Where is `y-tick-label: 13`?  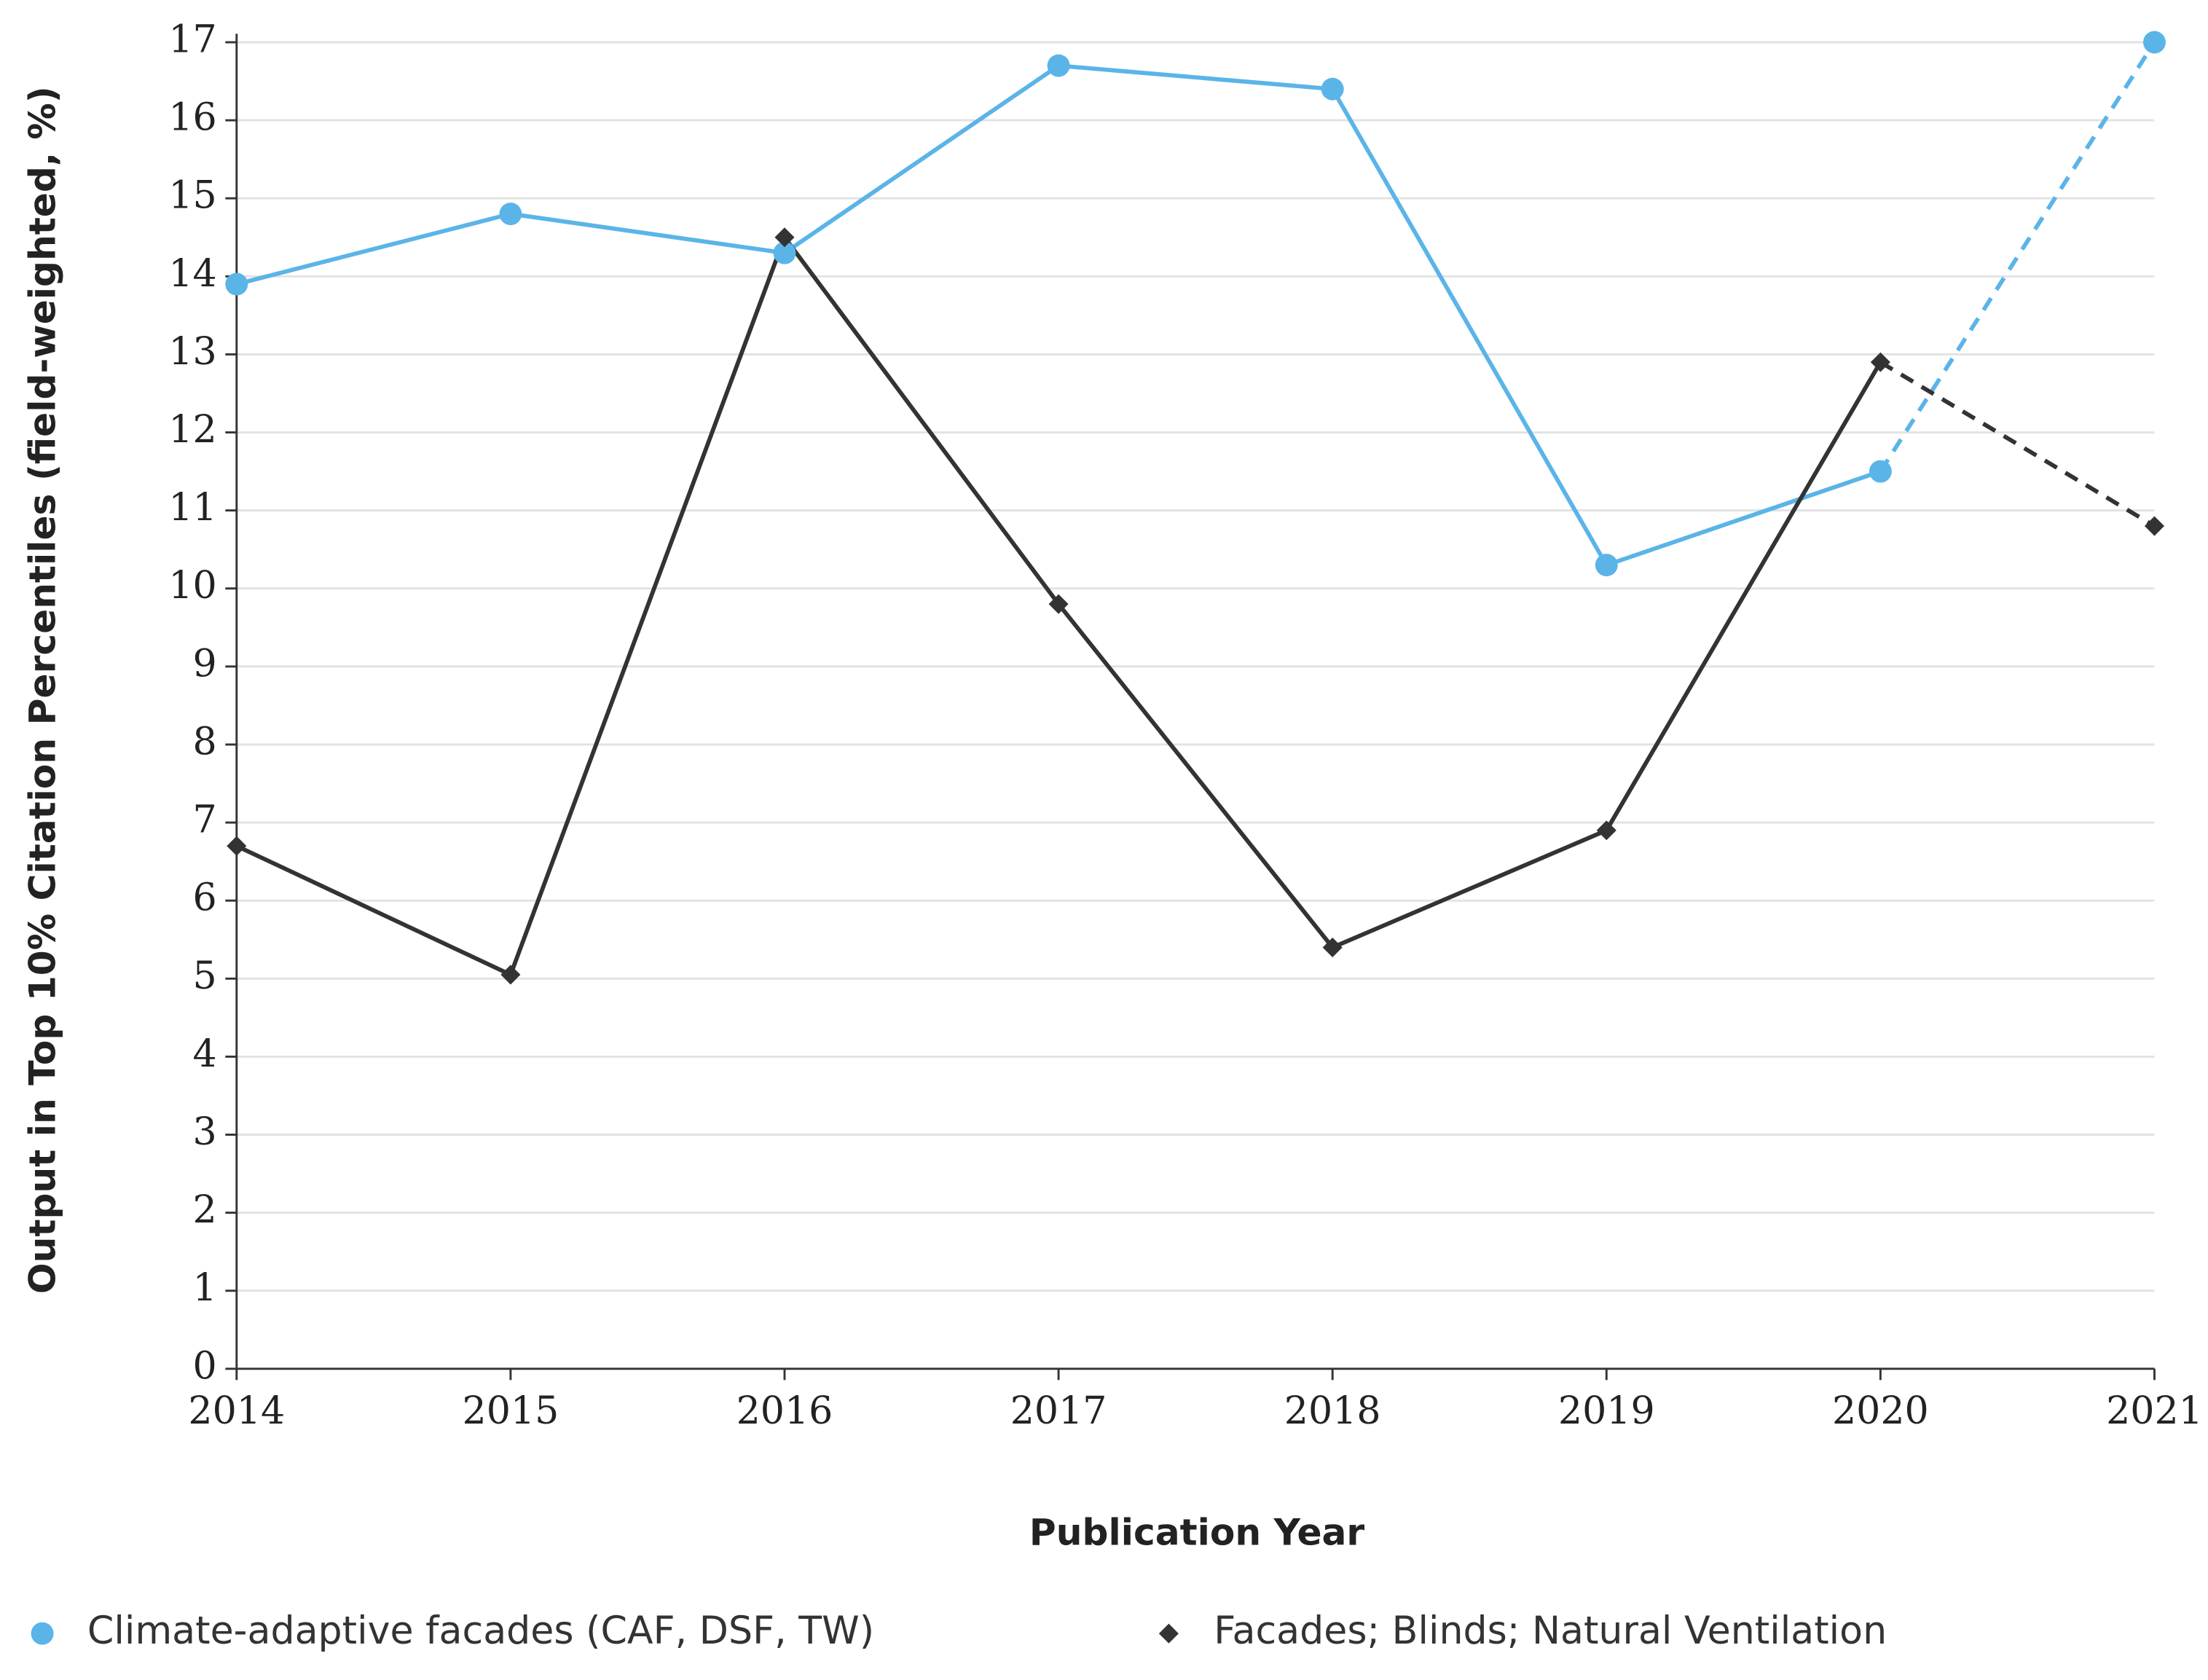
y-tick-label: 13 is located at coordinates (192, 352).